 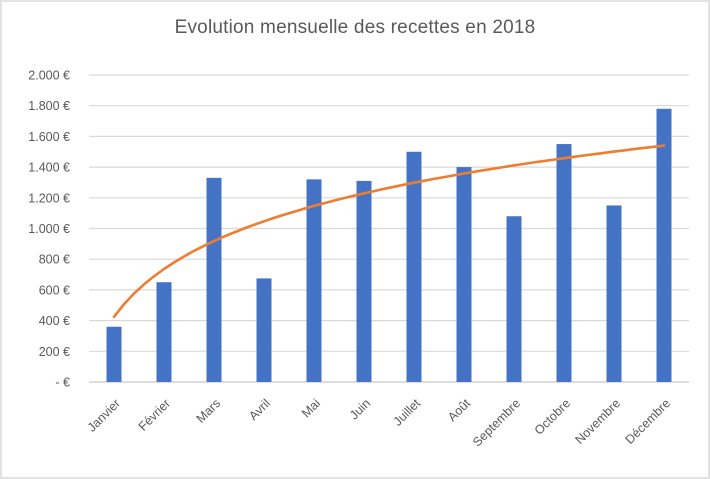 What do you see at coordinates (54, 321) in the screenshot?
I see `y-axis-tick-label: 400 €` at bounding box center [54, 321].